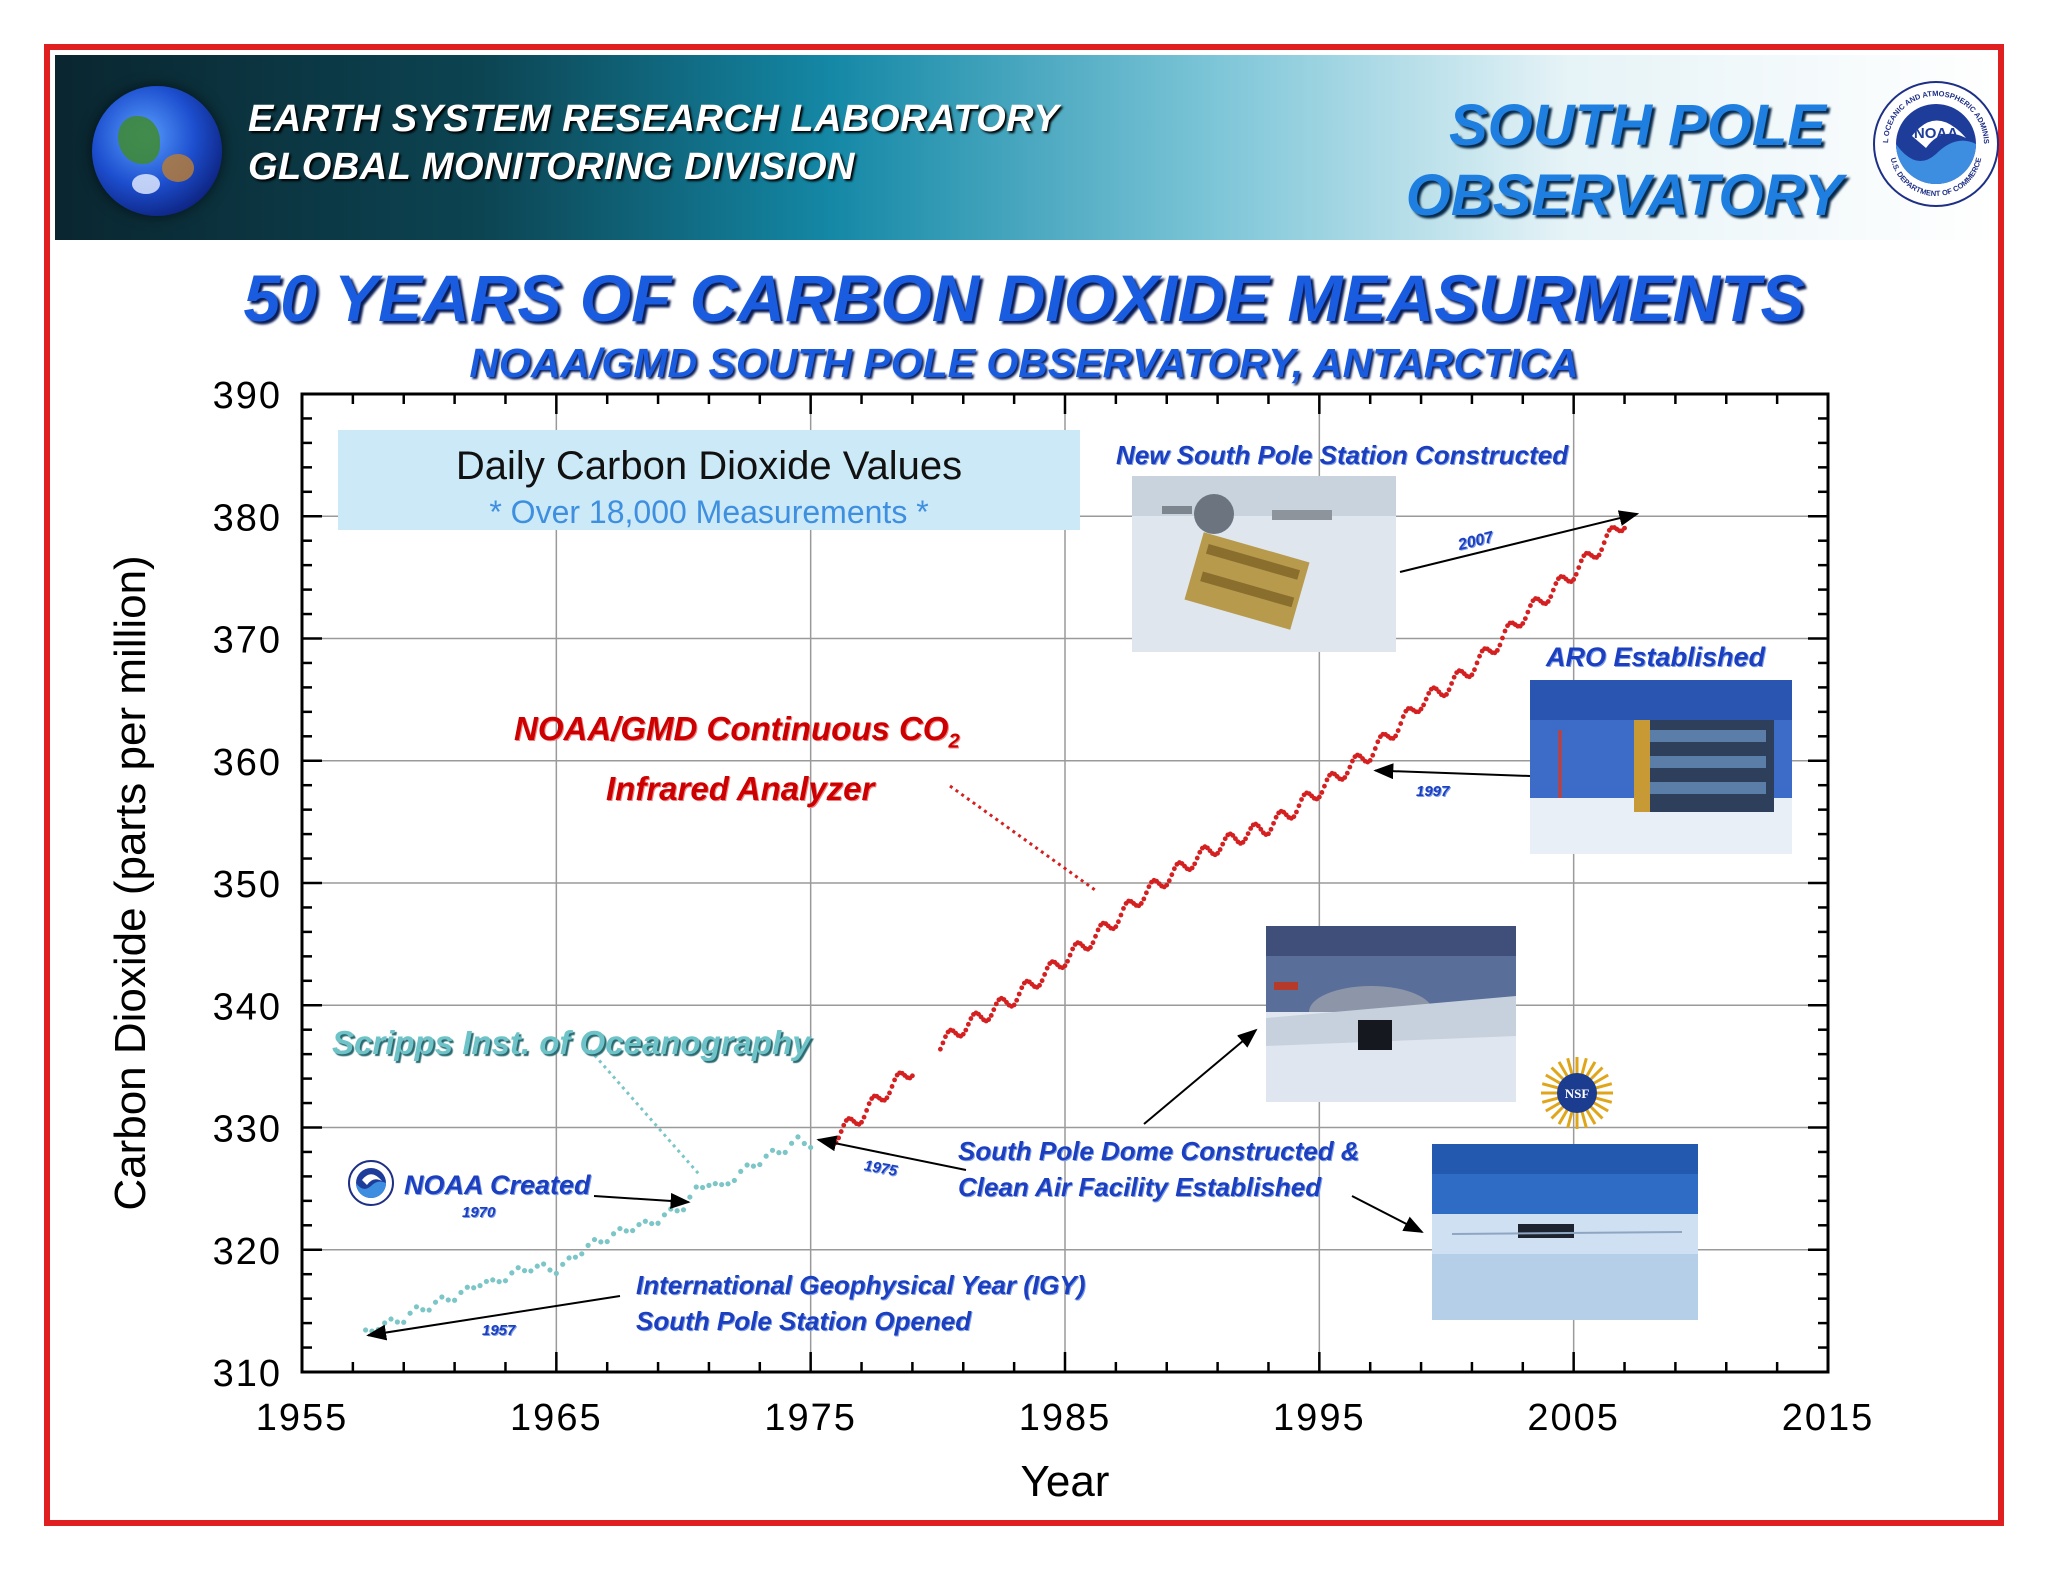  I want to click on x-tick-label: 2015, so click(1828, 1418).